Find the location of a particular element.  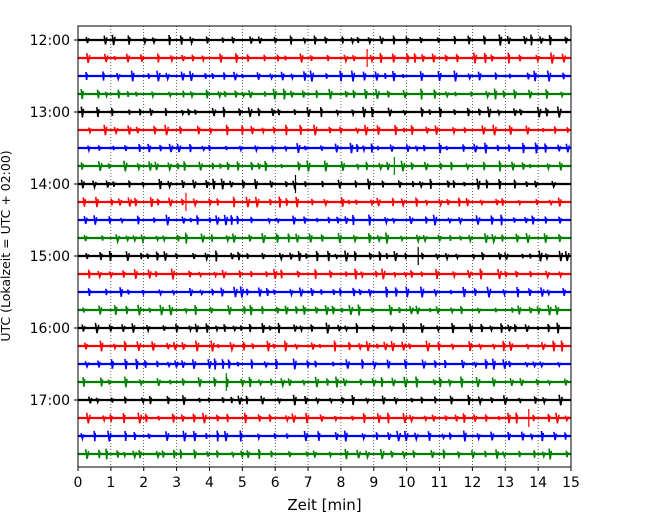

x-tick-label: 13 is located at coordinates (505, 483).